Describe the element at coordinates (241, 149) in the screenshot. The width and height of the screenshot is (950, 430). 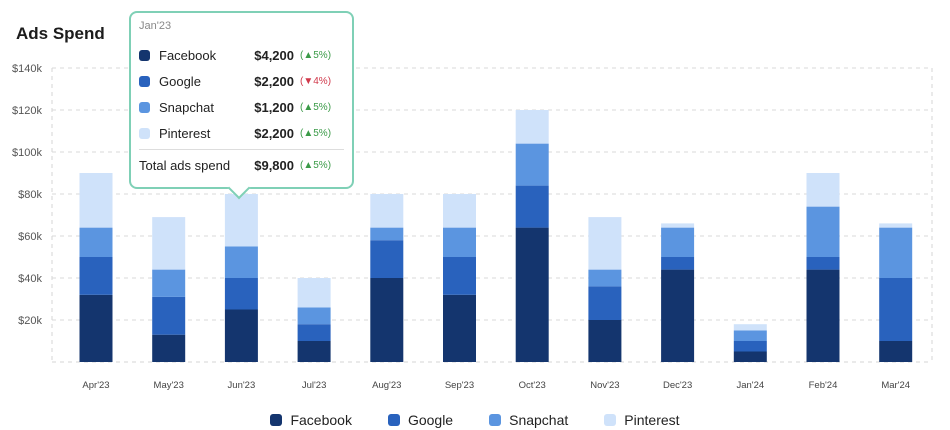
I see `tooltip-separator` at that location.